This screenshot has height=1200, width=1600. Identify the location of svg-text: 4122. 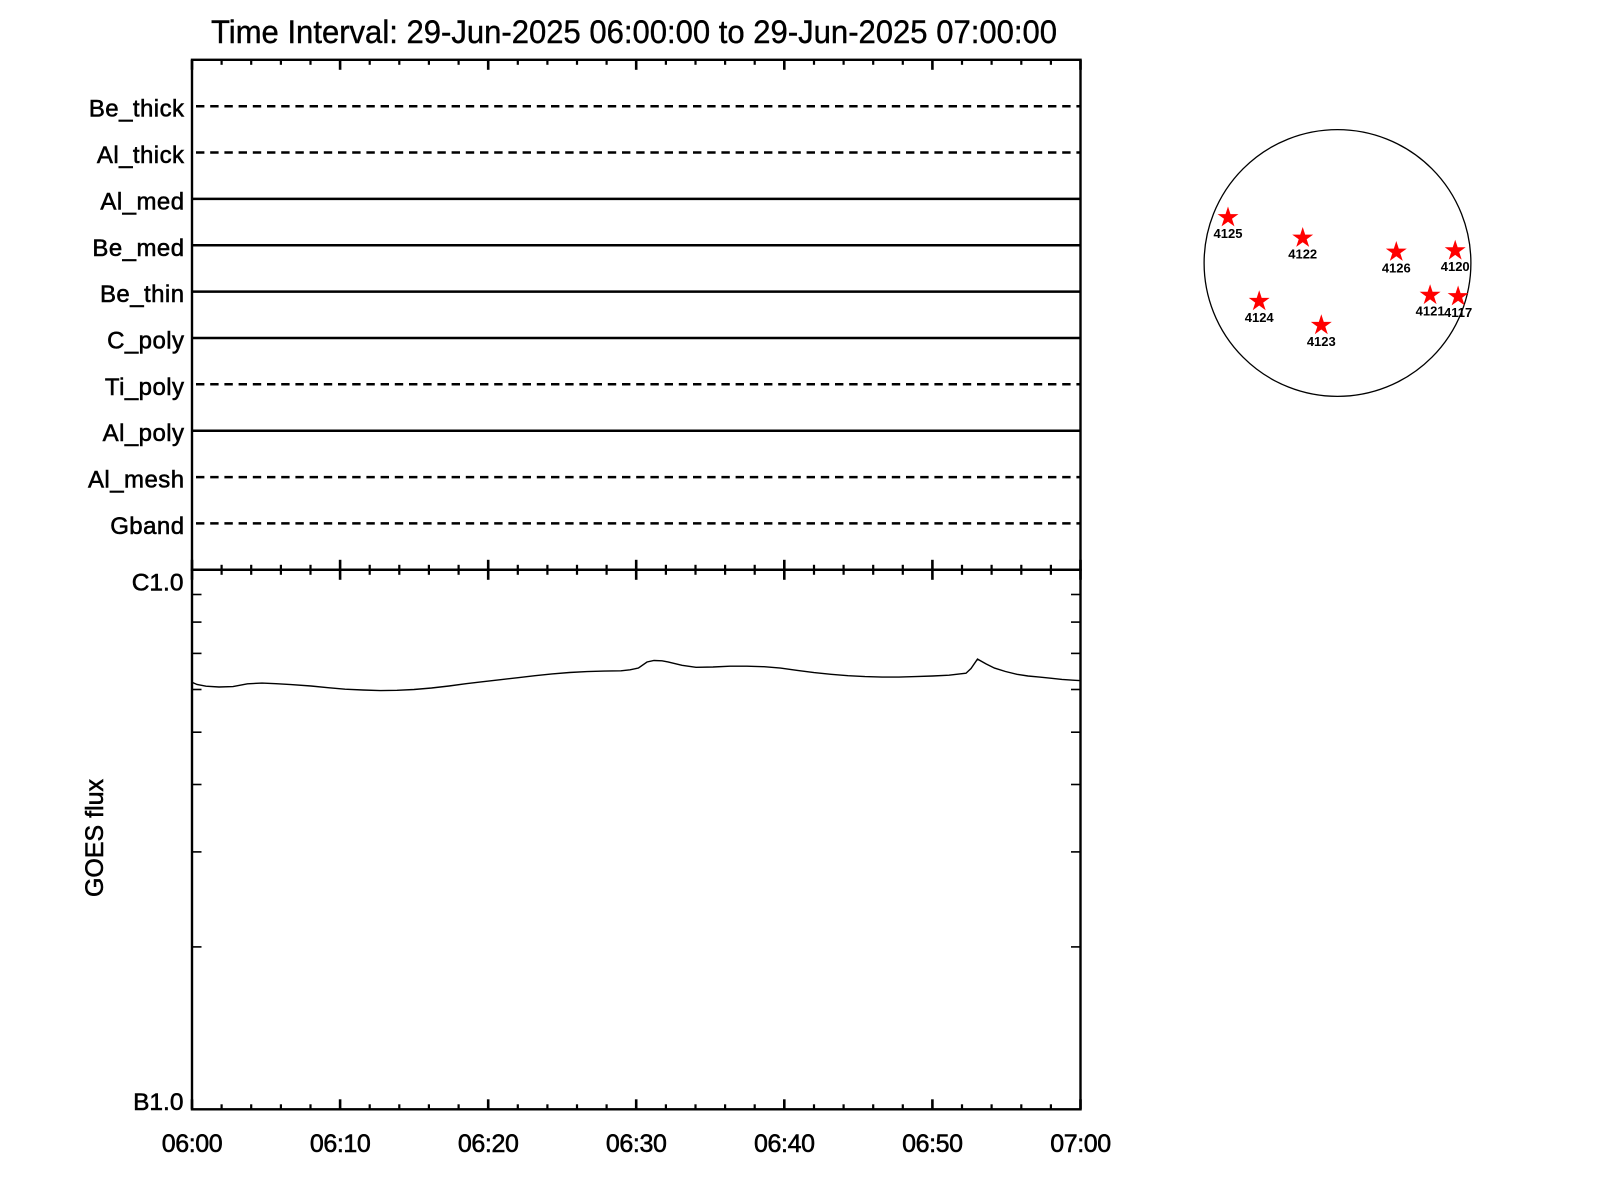
(1302, 254).